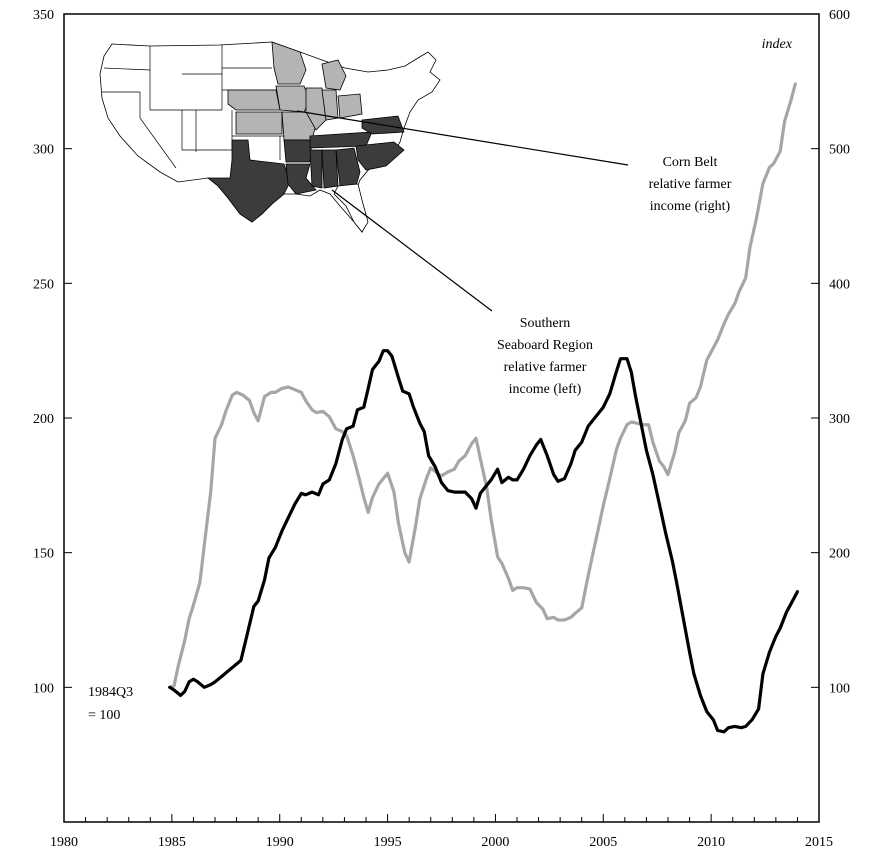 This screenshot has width=870, height=861. I want to click on y-left-tick-label: 250, so click(43, 284).